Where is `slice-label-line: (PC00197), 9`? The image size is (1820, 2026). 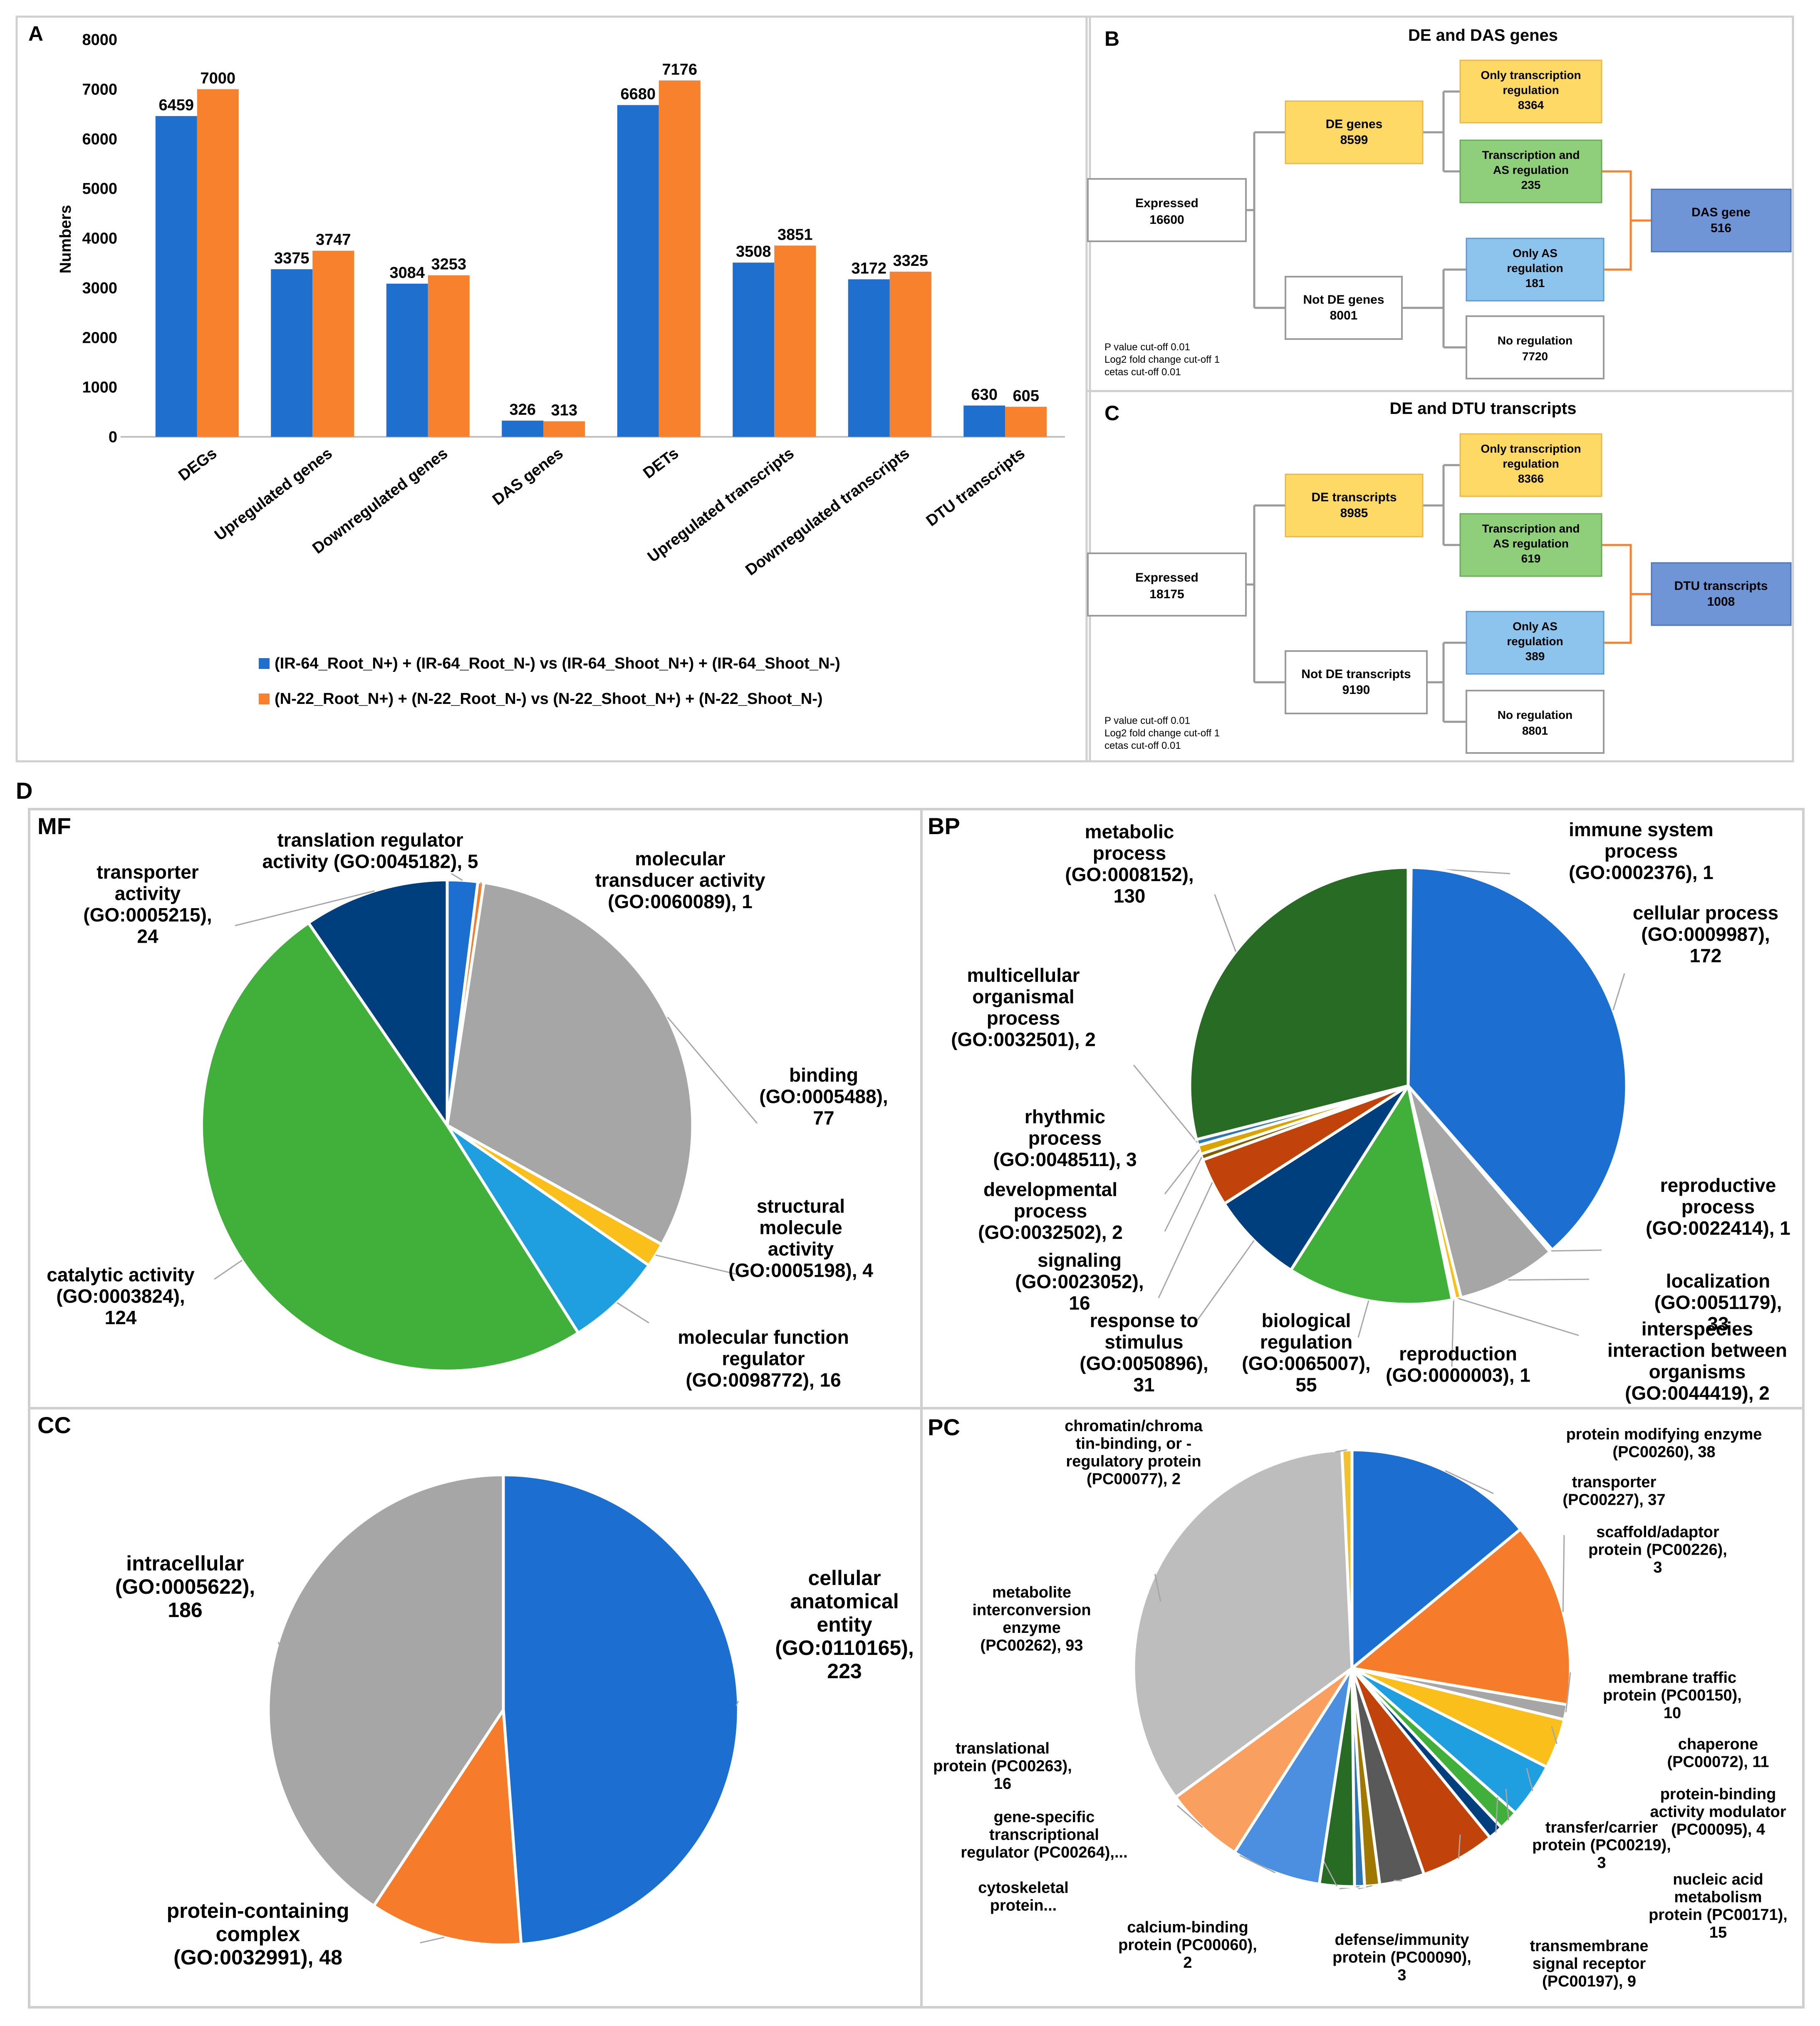
slice-label-line: (PC00197), 9 is located at coordinates (1589, 1982).